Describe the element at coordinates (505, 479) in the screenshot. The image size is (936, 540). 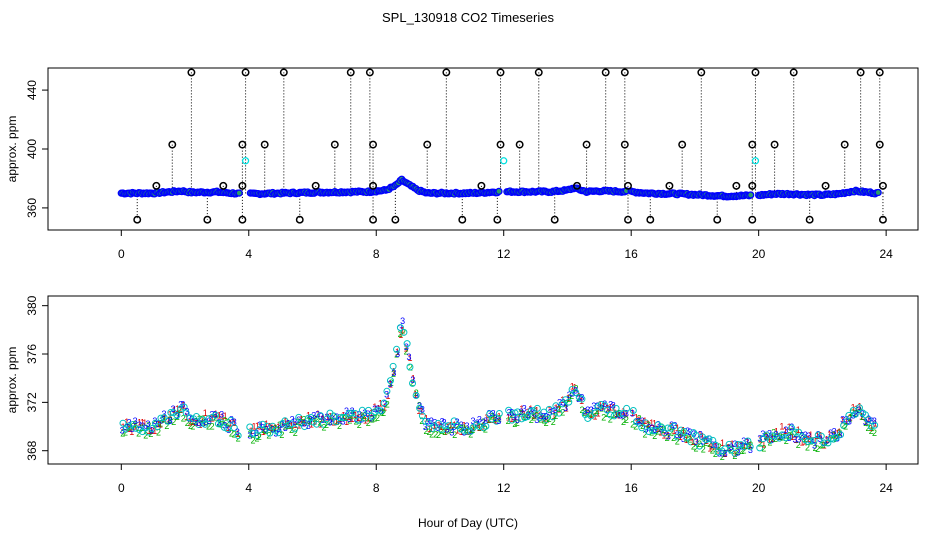
I see `bottom-x-axis: 0 4 8 12 16 20 24` at that location.